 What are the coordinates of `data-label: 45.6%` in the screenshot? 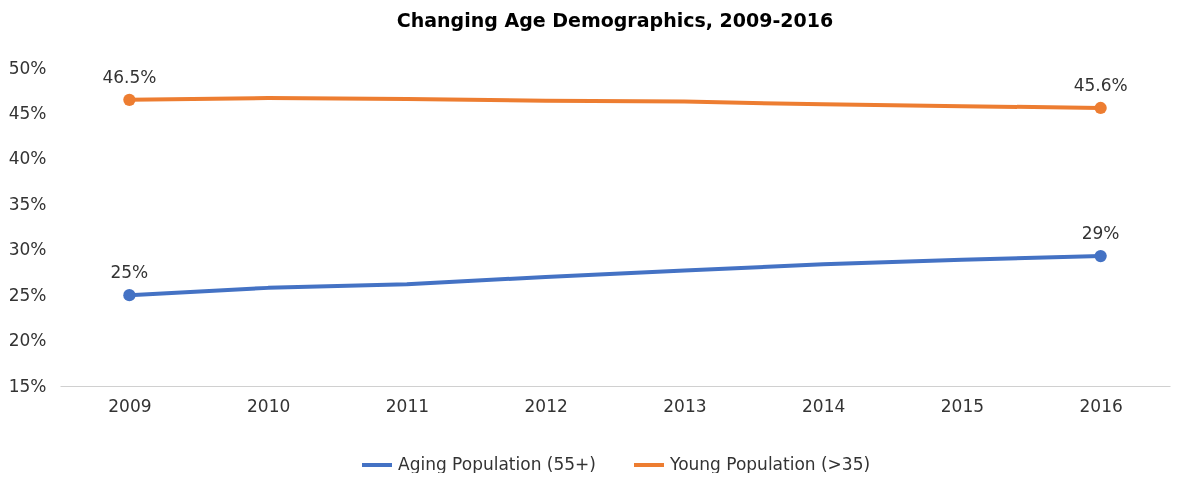 It's located at (1100, 84).